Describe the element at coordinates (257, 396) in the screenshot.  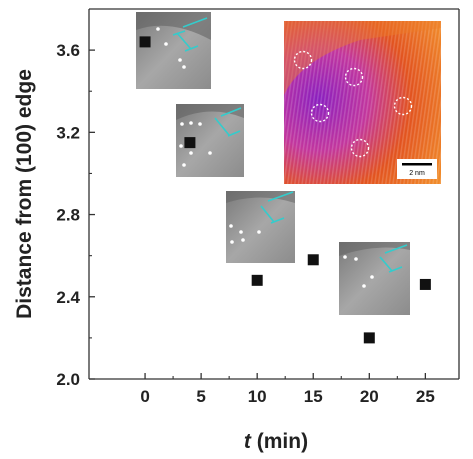
I see `x-tick-label: 10` at that location.